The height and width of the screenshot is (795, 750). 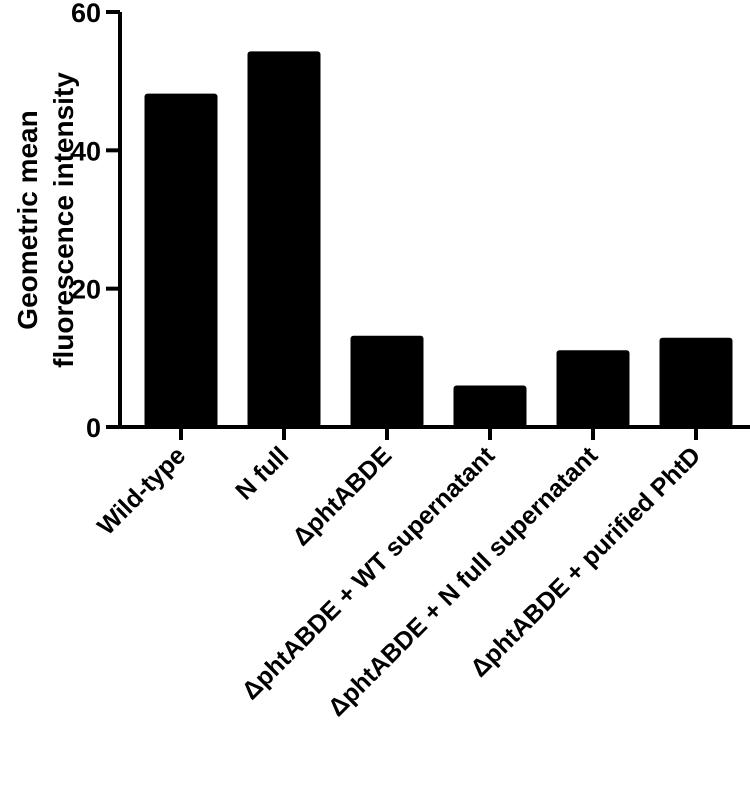 I want to click on x-tick-label-3: ΔphtABDE, so click(x=342, y=496).